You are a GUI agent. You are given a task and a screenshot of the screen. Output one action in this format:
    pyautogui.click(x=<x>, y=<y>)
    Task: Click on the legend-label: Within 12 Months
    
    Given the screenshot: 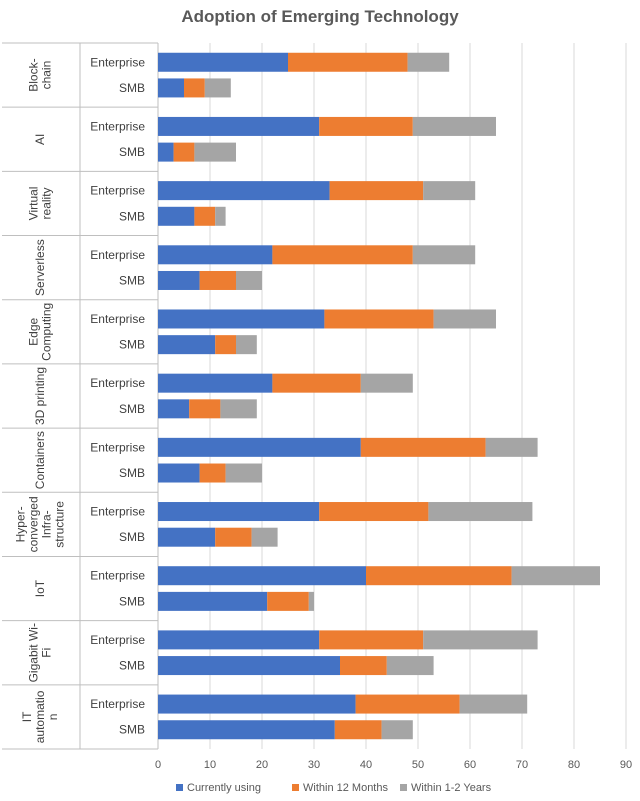 What is the action you would take?
    pyautogui.click(x=345, y=788)
    